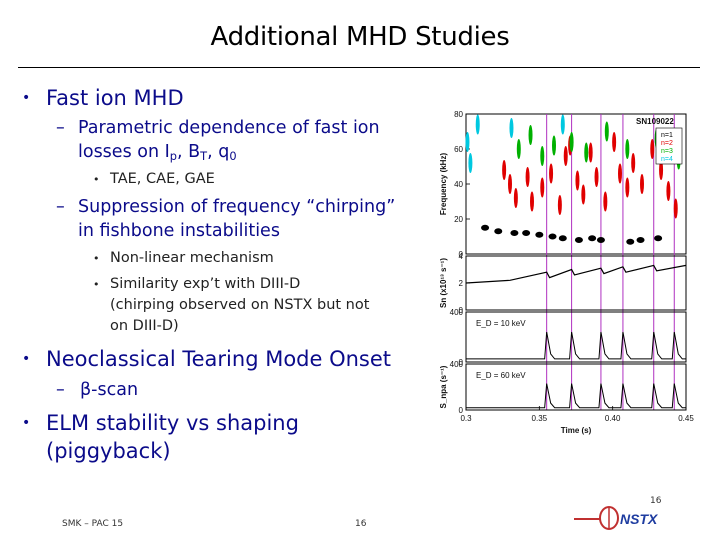 This screenshot has width=720, height=540. Describe the element at coordinates (501, 375) in the screenshot. I see `npa-annotation-S_npa_60keV: E_D = 60 keV` at that location.